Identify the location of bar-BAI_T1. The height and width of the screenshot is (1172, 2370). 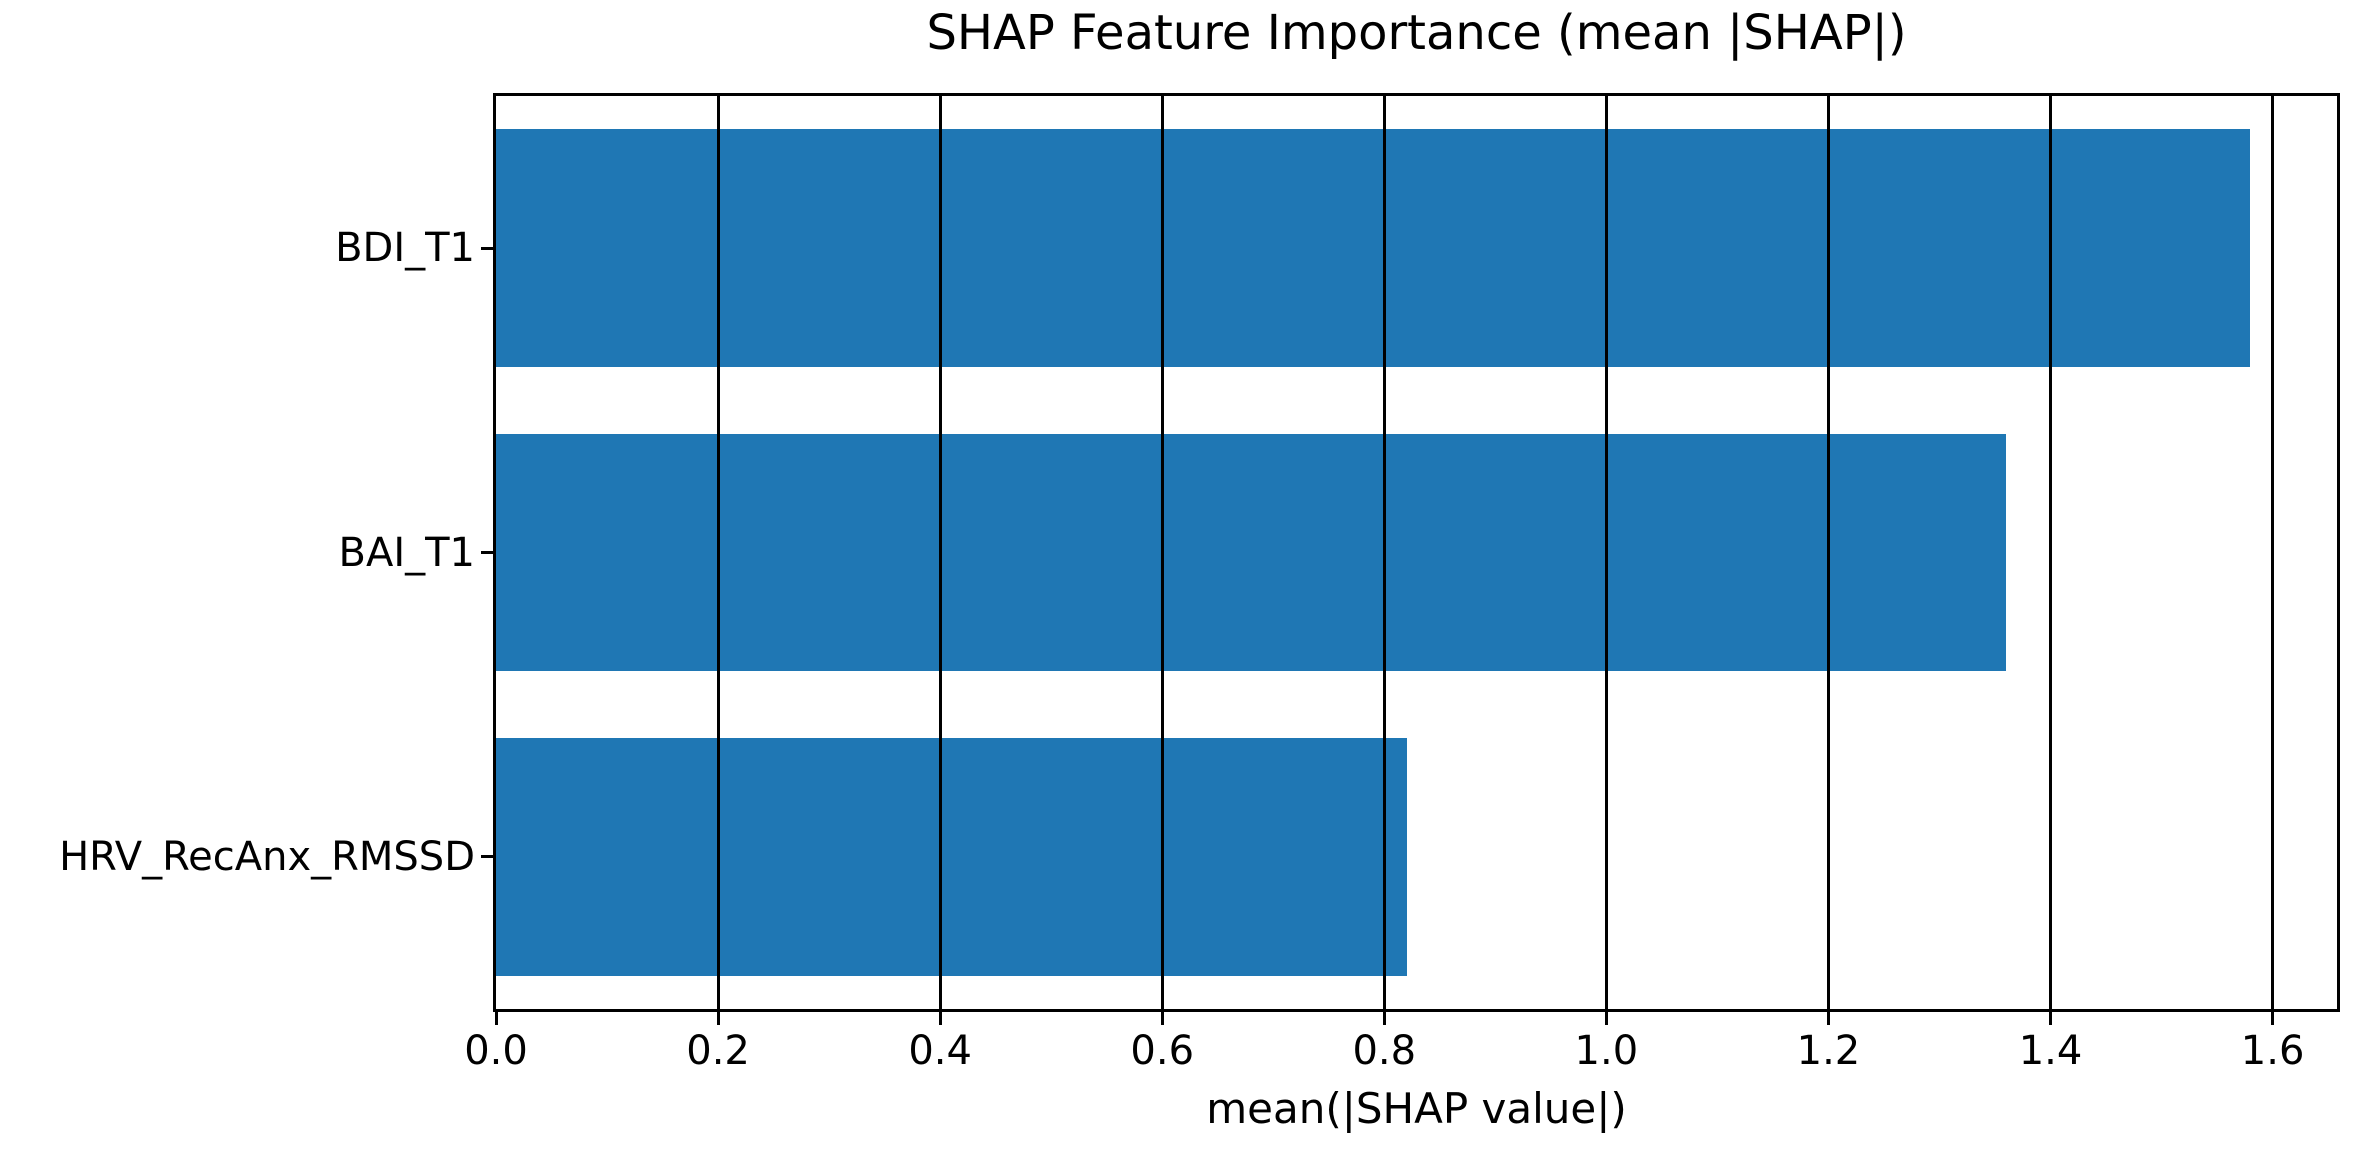
(1251, 552).